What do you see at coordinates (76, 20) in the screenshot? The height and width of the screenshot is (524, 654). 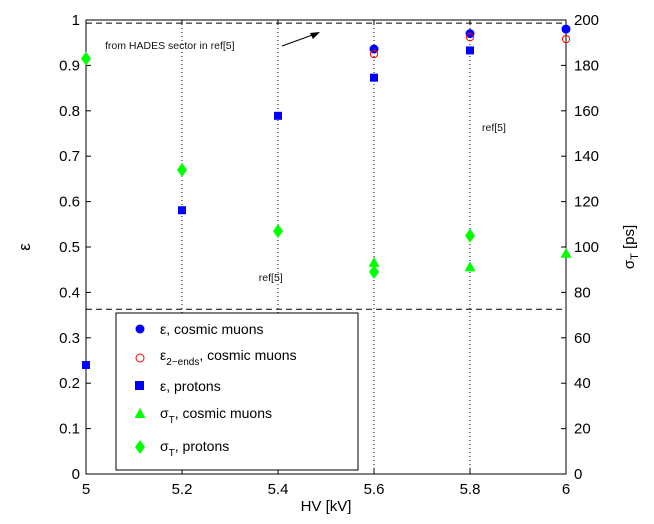 I see `y-left-tick-label: 1` at bounding box center [76, 20].